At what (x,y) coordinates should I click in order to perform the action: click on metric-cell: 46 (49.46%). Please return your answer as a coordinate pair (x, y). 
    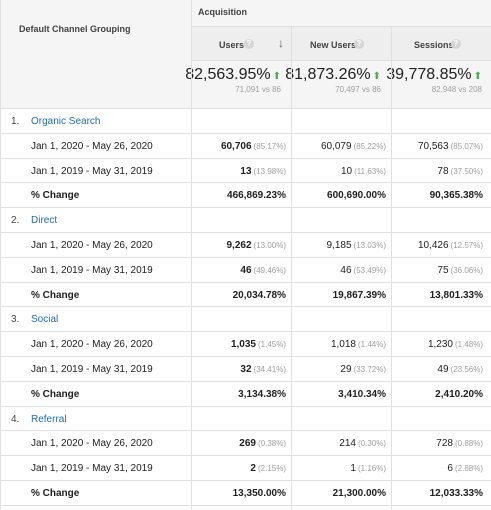
    Looking at the image, I should click on (263, 270).